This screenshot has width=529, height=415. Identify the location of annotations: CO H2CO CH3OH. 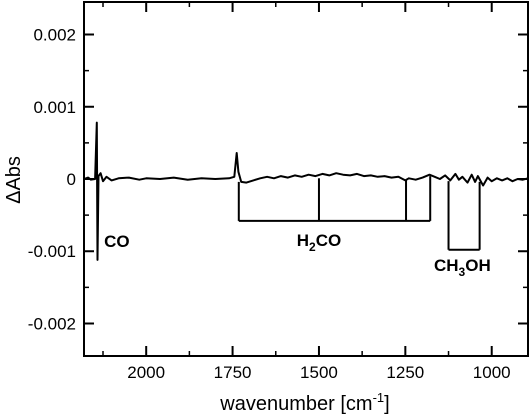
(297, 255).